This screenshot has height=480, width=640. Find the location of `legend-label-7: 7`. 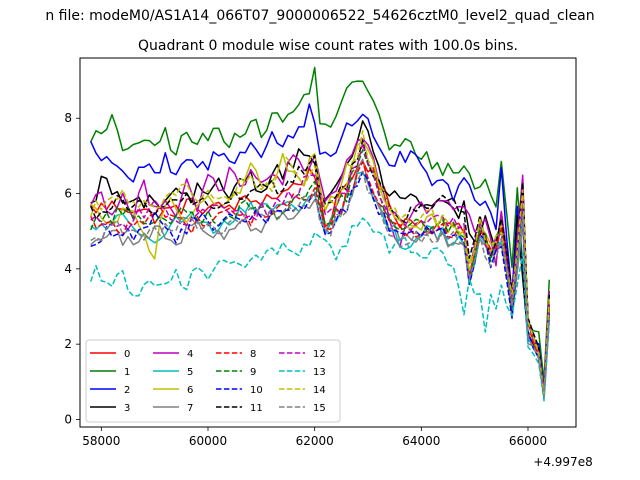

legend-label-7: 7 is located at coordinates (190, 408).